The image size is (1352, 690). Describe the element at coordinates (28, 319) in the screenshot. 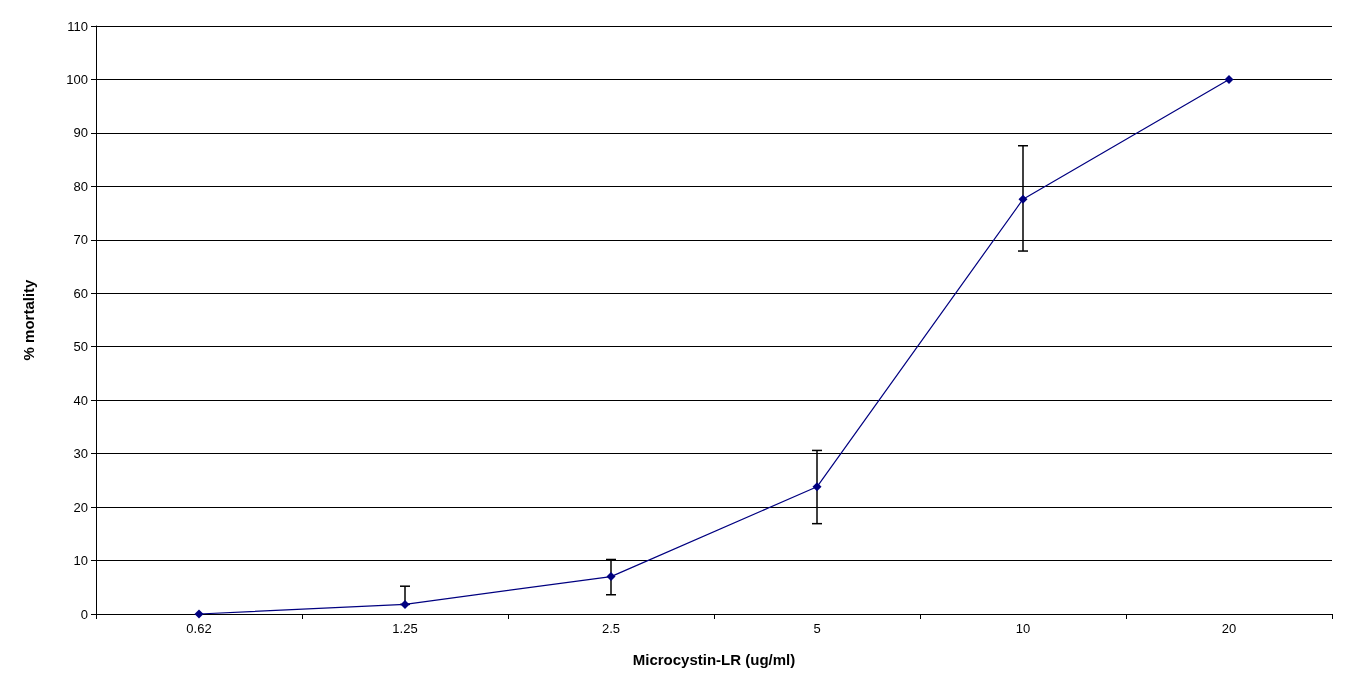

I see `y-axis-title: % mortality` at that location.